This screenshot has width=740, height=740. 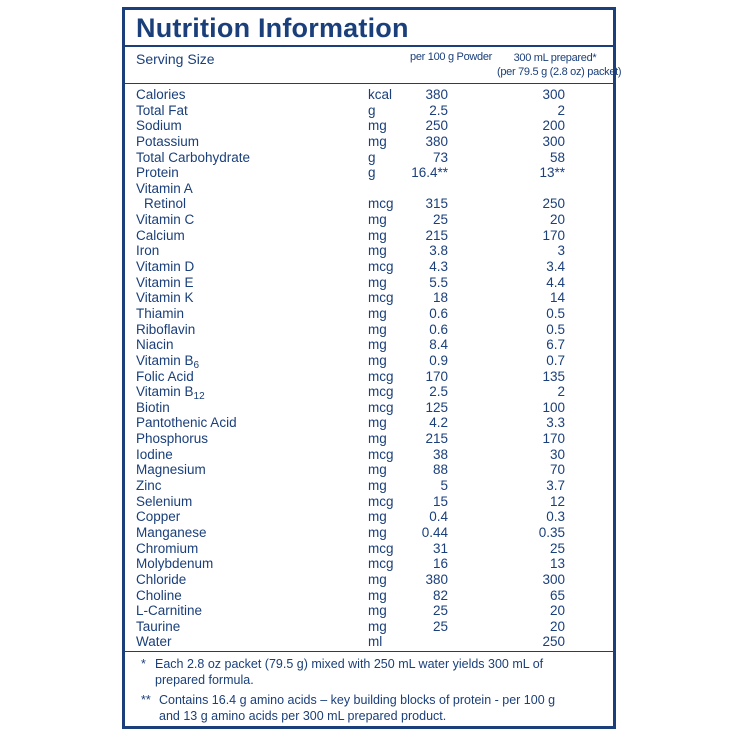 I want to click on value-per-100g: 5, so click(x=444, y=486).